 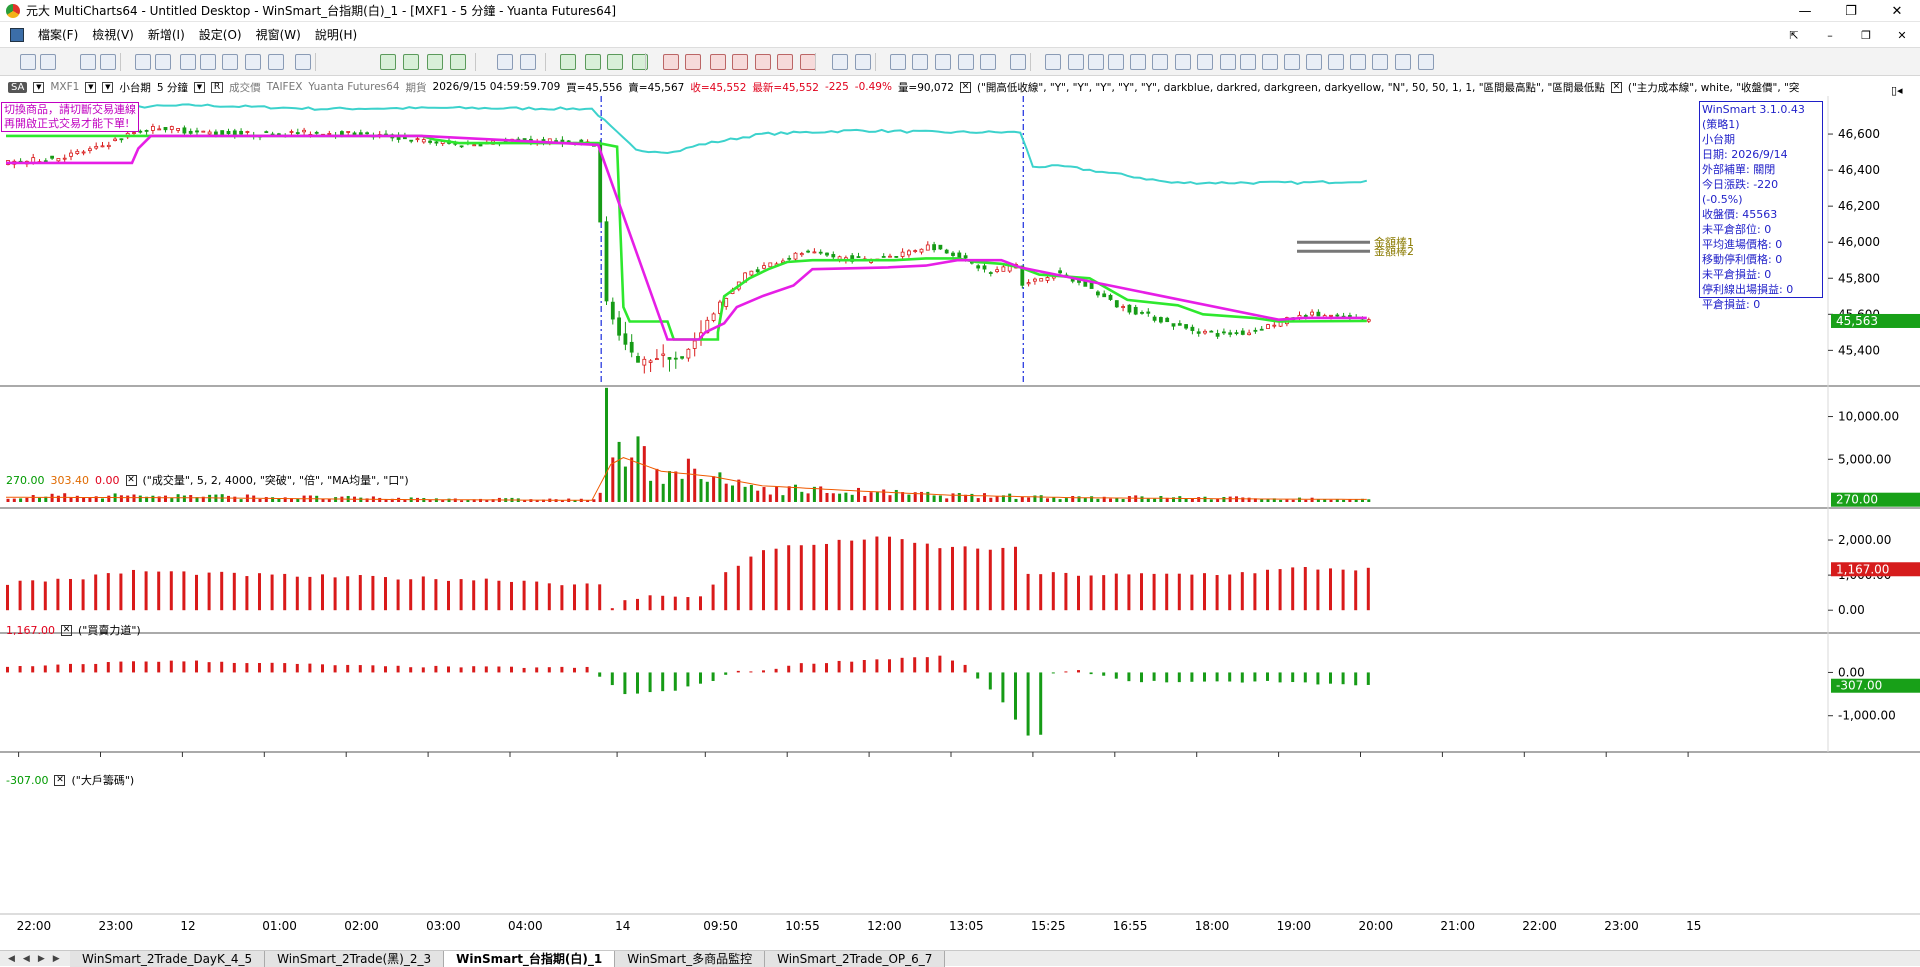 I want to click on minimize-button: —, so click(x=1805, y=11).